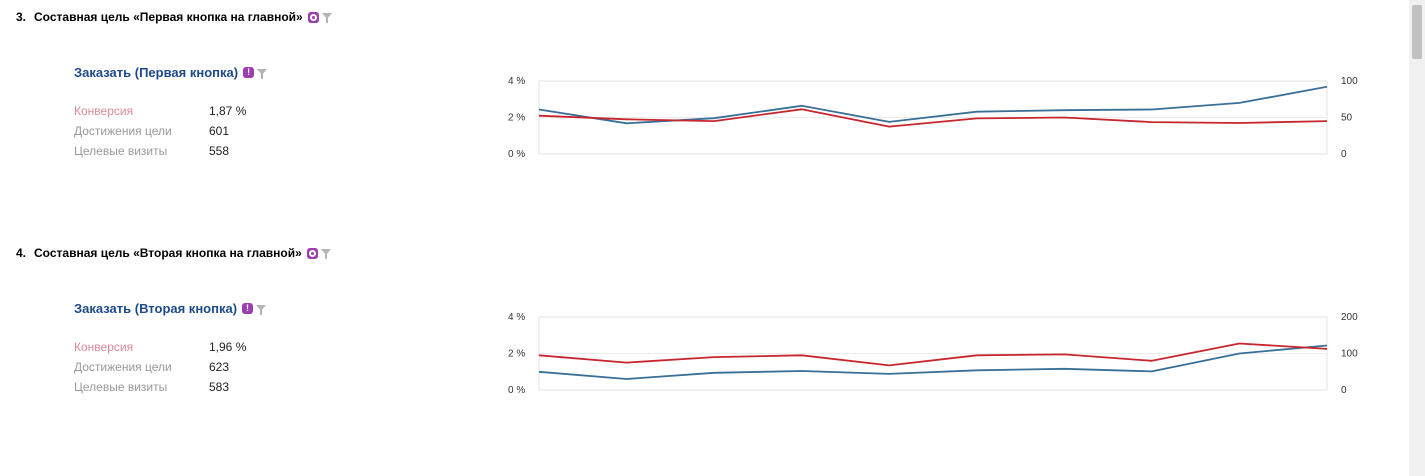 The width and height of the screenshot is (1425, 476). I want to click on goal-link: Заказать (Первая кнопка) !, so click(171, 72).